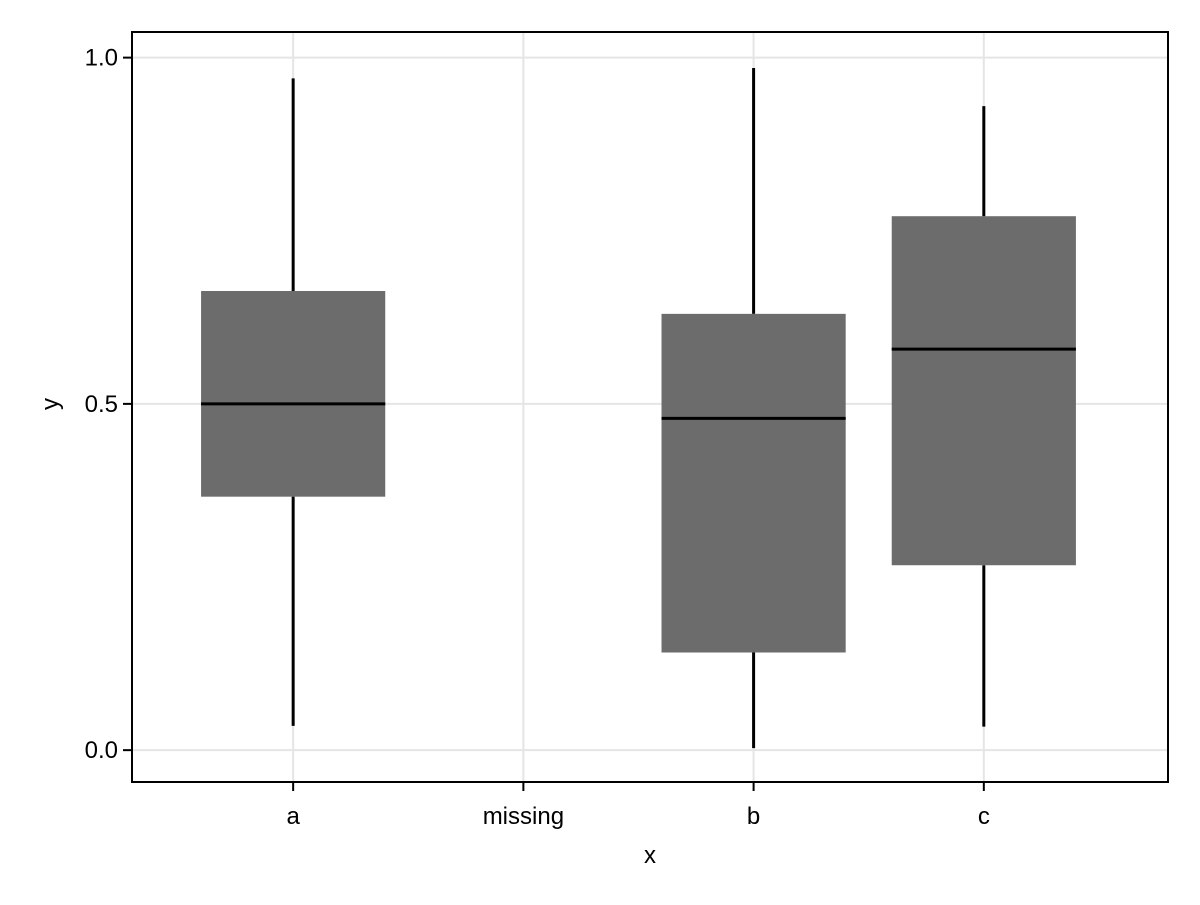 The image size is (1200, 905). I want to click on box-b, so click(753, 483).